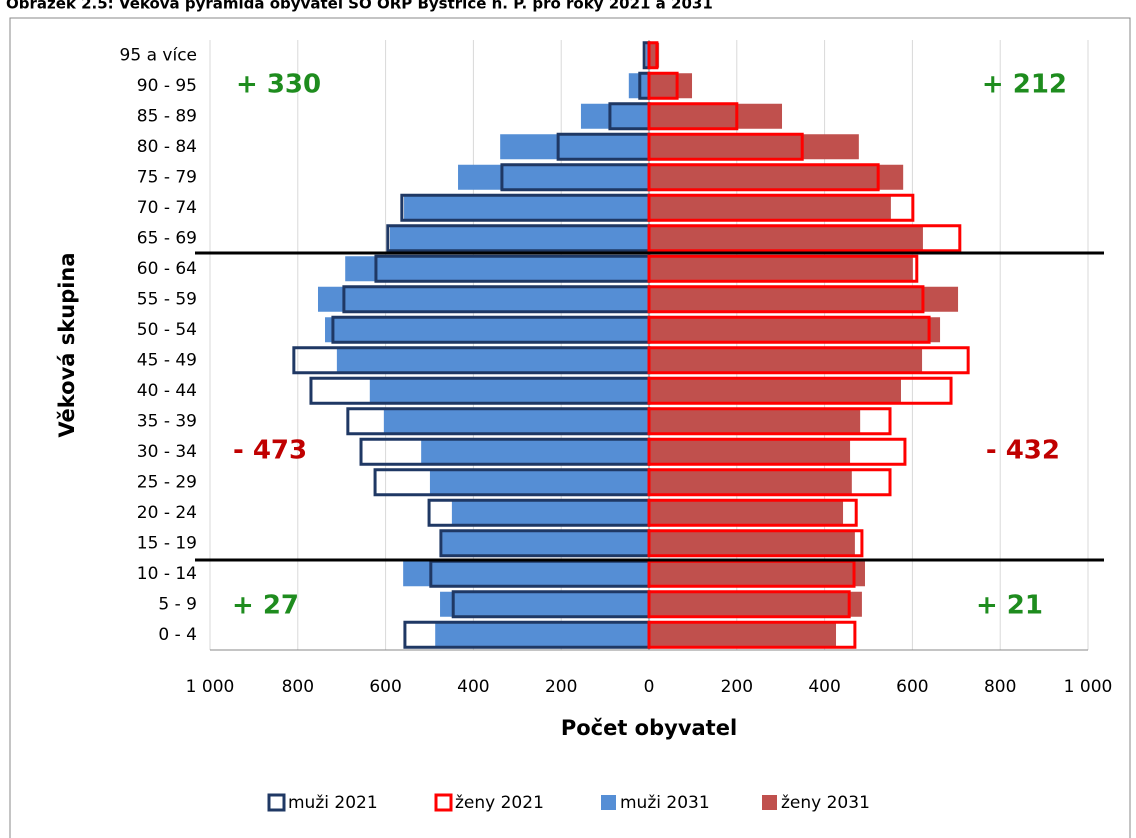 The height and width of the screenshot is (838, 1136). I want to click on annotation: - 432, so click(1023, 451).